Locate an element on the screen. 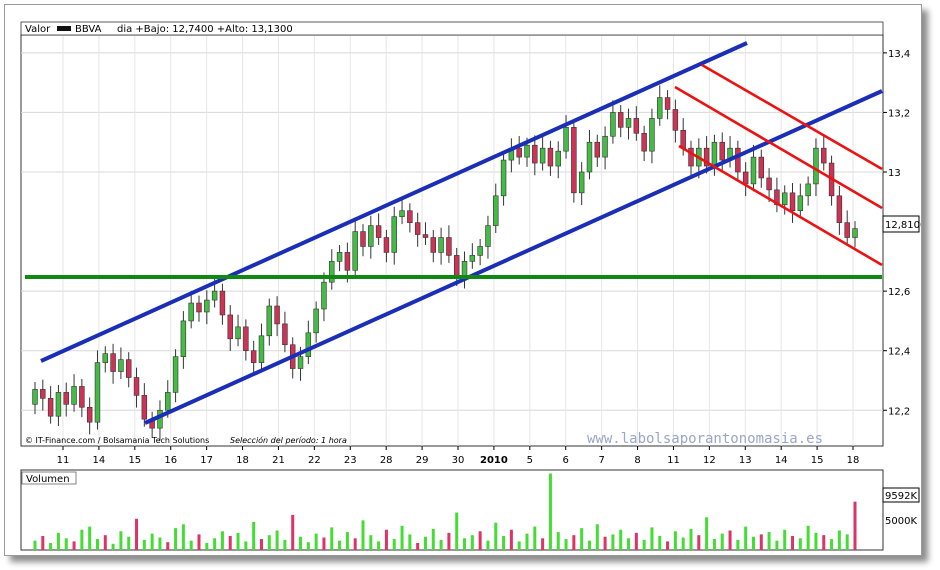  x-tick-label: 13 is located at coordinates (745, 460).